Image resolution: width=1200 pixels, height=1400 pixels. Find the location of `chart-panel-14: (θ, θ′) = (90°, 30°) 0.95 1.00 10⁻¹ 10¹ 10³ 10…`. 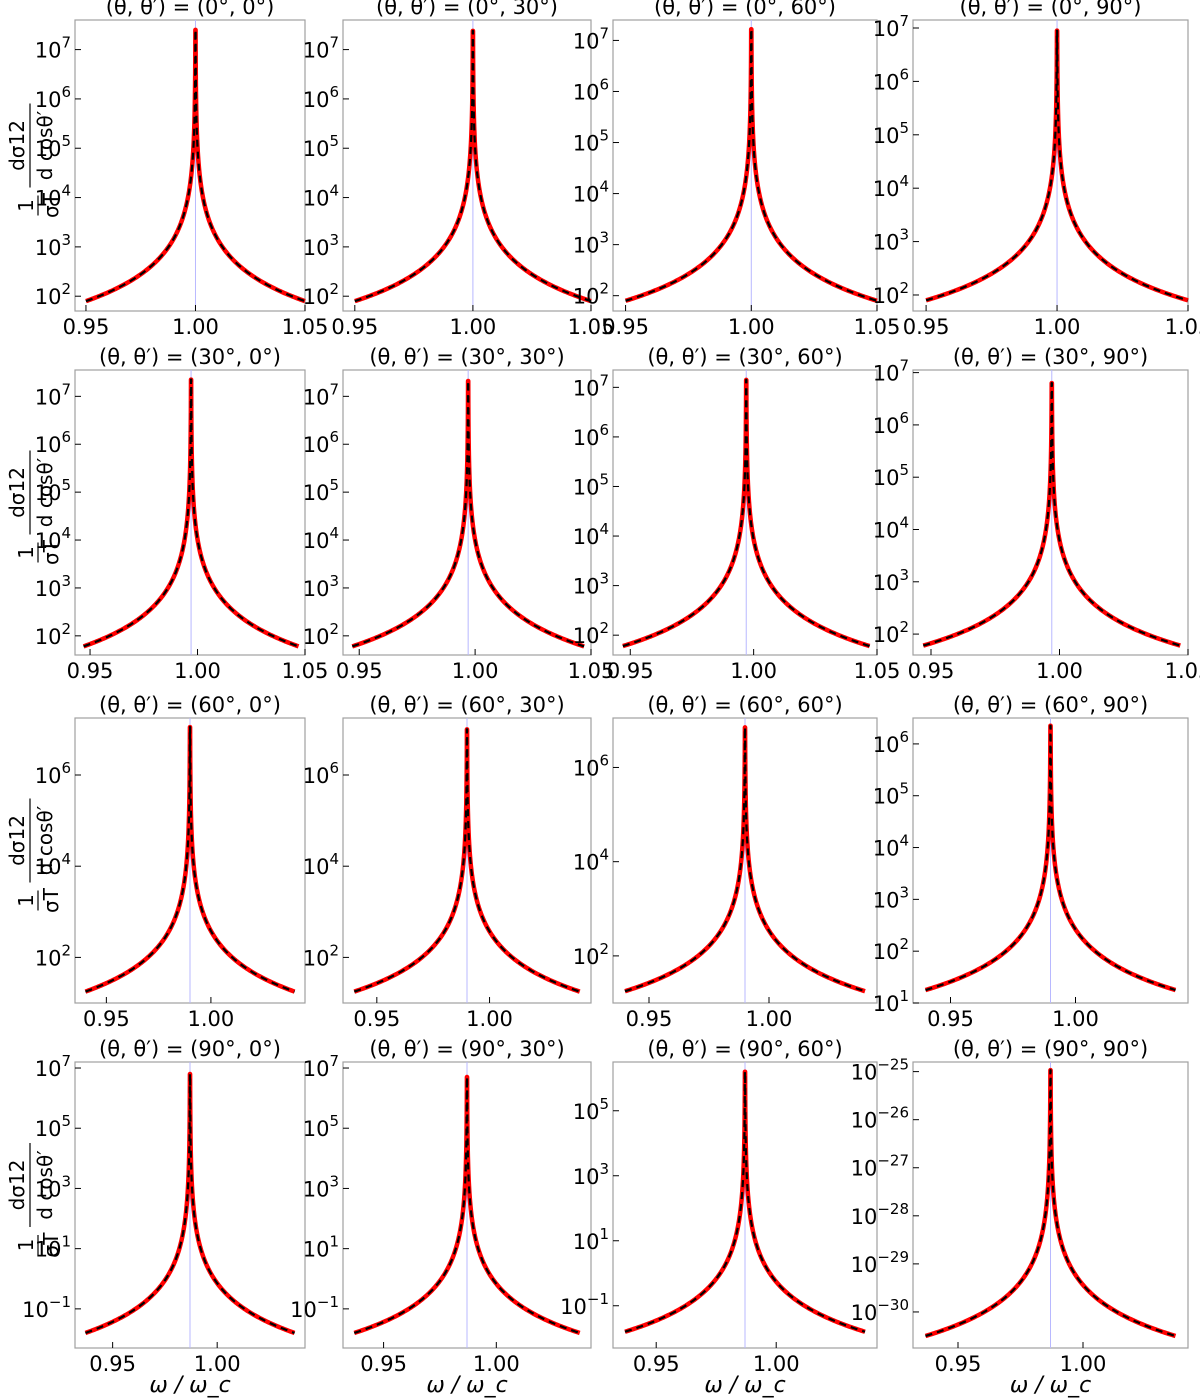

chart-panel-14: (θ, θ′) = (90°, 30°) 0.95 1.00 10⁻¹ 10¹ 10³ 10… is located at coordinates (441, 1217).